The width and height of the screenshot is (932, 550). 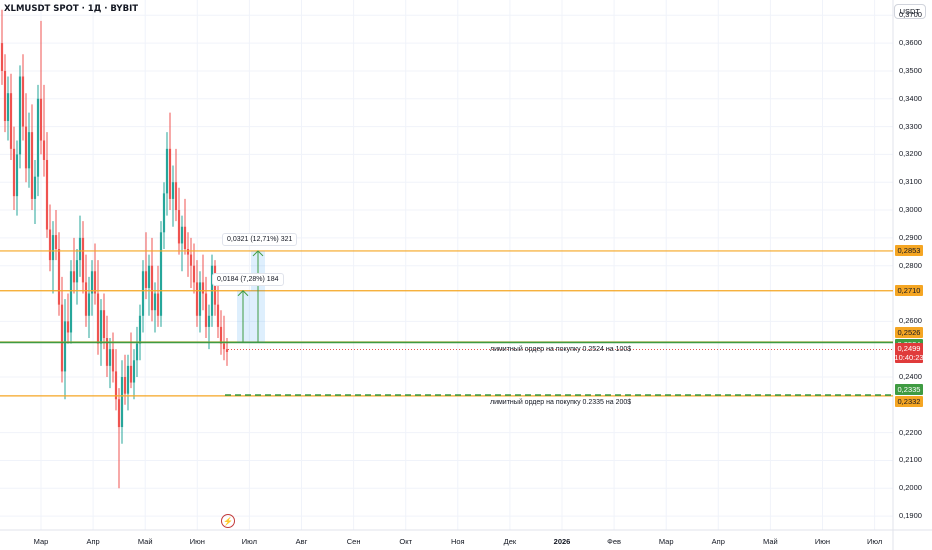 I want to click on y-tick-label: 0,2200, so click(x=910, y=432).